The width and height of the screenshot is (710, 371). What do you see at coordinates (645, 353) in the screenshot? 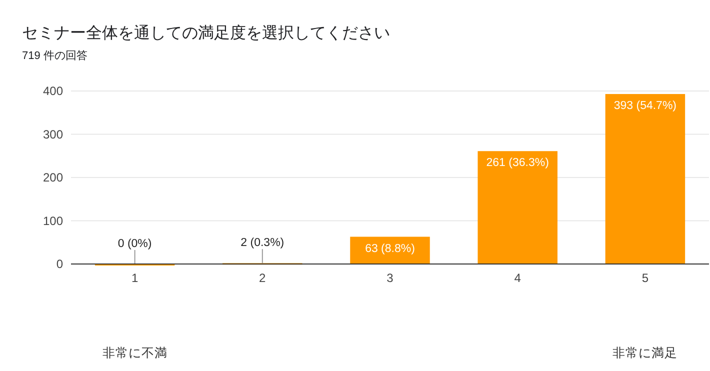
I see `text: 非常に満足` at bounding box center [645, 353].